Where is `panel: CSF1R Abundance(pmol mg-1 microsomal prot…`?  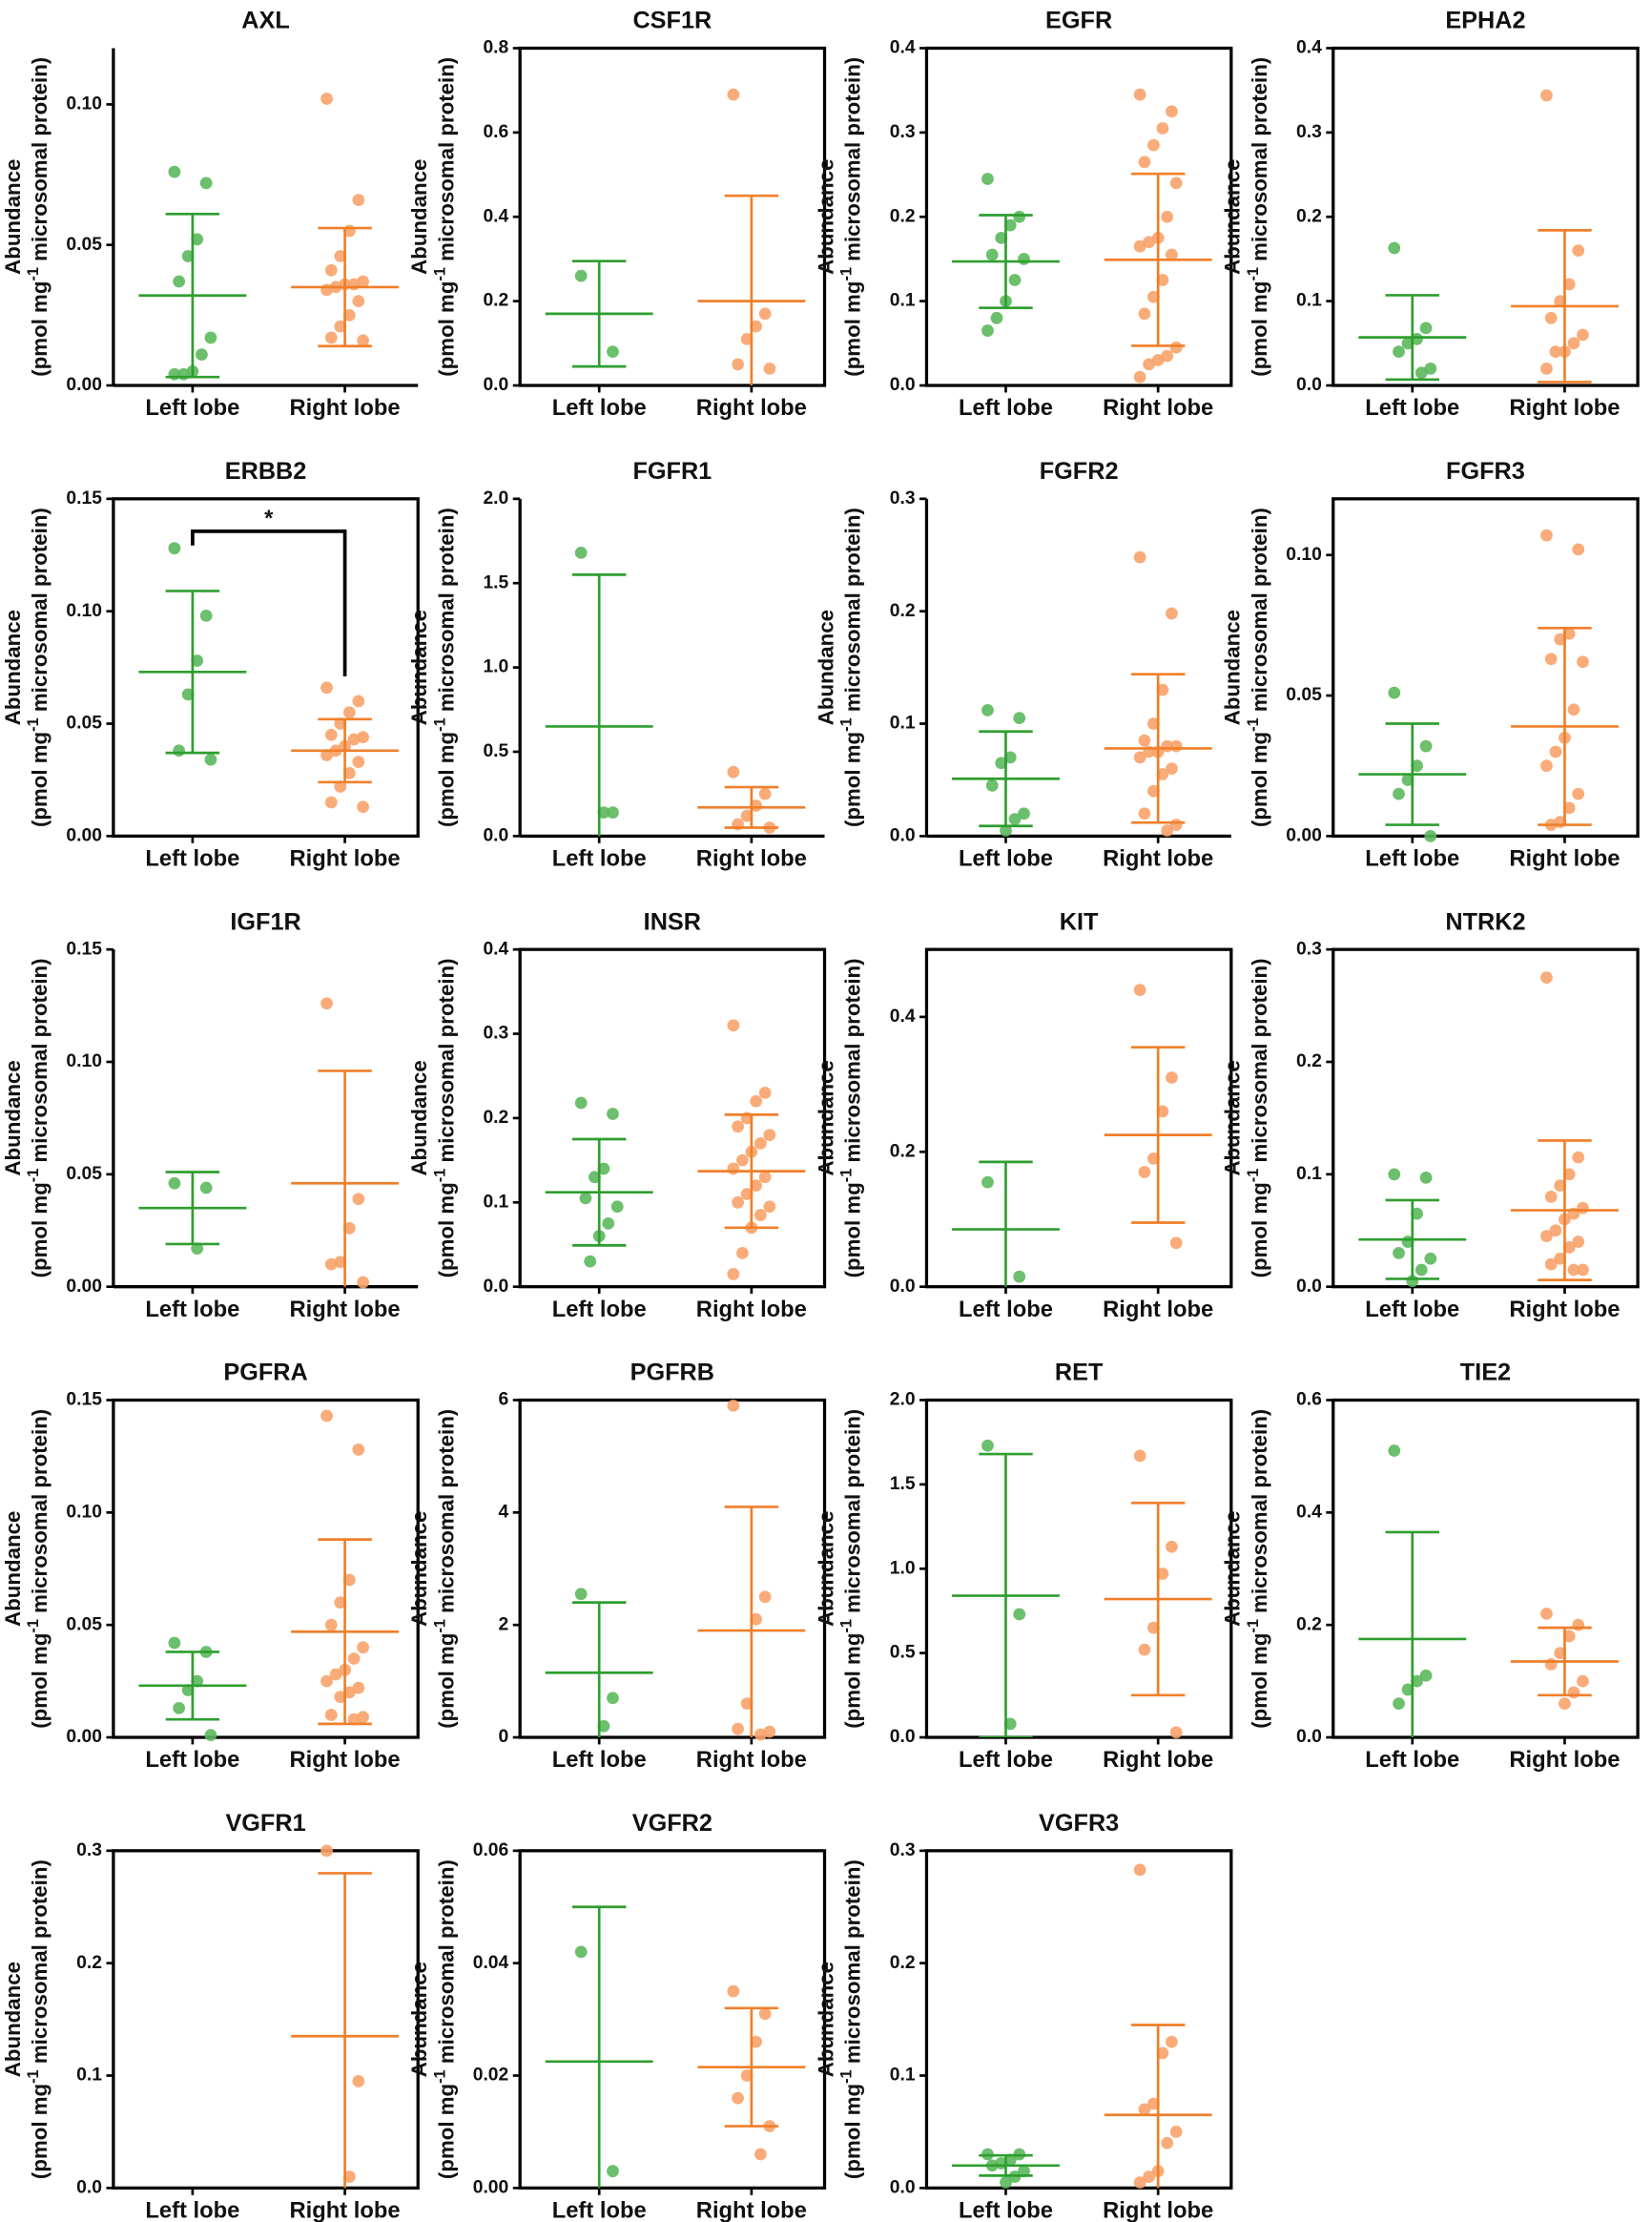 panel: CSF1R Abundance(pmol mg-1 microsomal prot… is located at coordinates (617, 214).